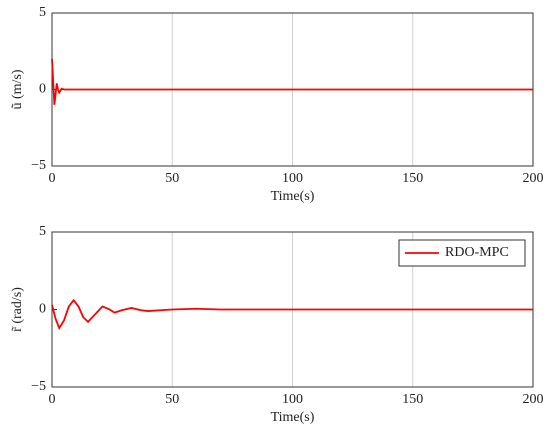 The image size is (550, 437). I want to click on legend-label: RDO-MPC, so click(477, 252).